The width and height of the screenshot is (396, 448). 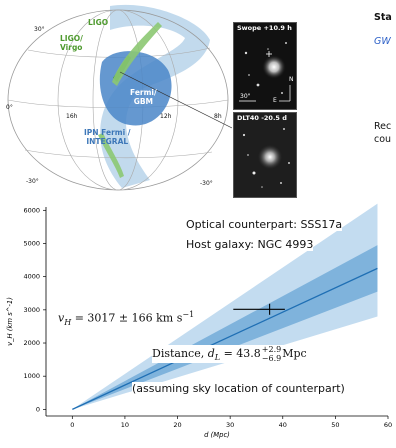 I want to click on north-label: N, so click(x=291, y=79).